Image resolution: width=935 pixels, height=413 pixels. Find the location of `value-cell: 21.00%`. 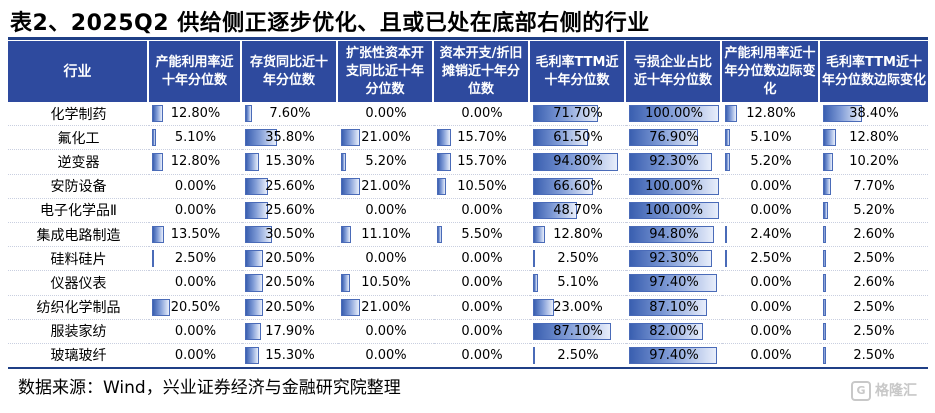

value-cell: 21.00% is located at coordinates (386, 187).